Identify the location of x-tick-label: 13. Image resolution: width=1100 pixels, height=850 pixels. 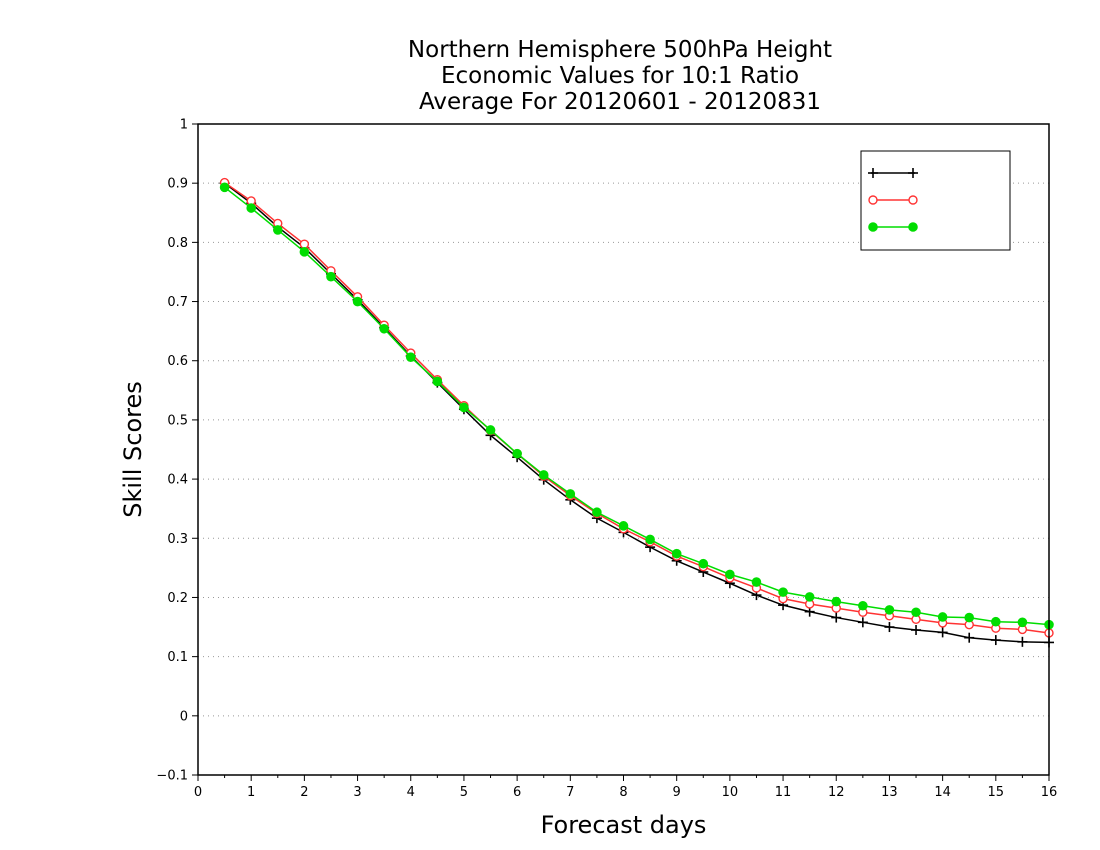
(889, 792).